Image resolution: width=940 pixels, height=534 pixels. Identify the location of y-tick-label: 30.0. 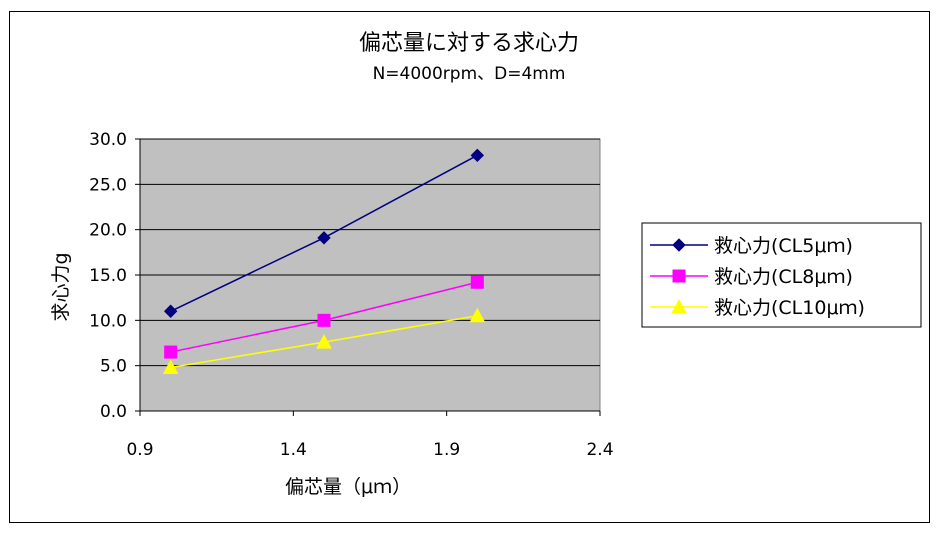
(108, 140).